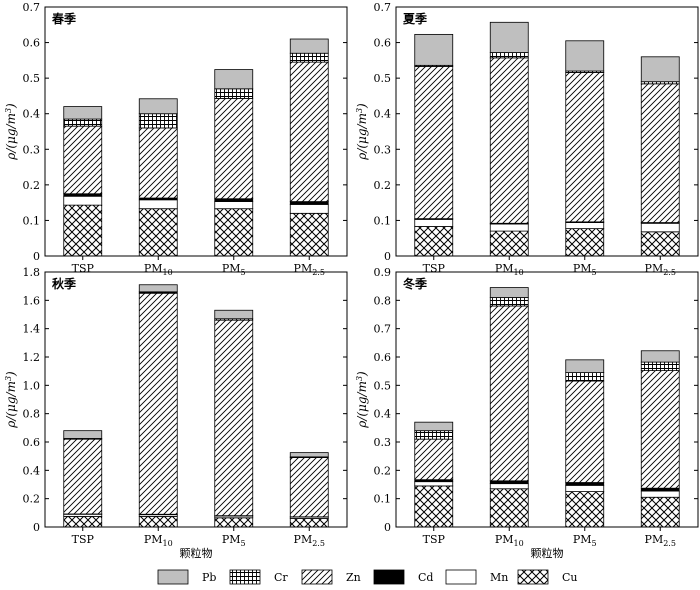 The width and height of the screenshot is (700, 590). What do you see at coordinates (499, 577) in the screenshot?
I see `legend-label-mn: Mn` at bounding box center [499, 577].